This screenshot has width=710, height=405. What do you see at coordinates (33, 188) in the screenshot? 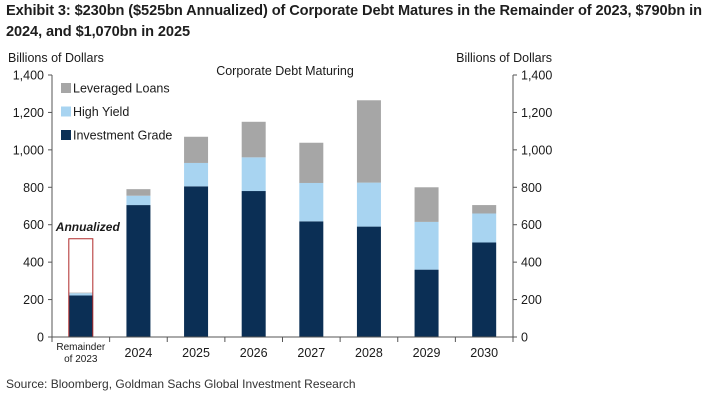
I see `y-tick-label-left: 800` at bounding box center [33, 188].